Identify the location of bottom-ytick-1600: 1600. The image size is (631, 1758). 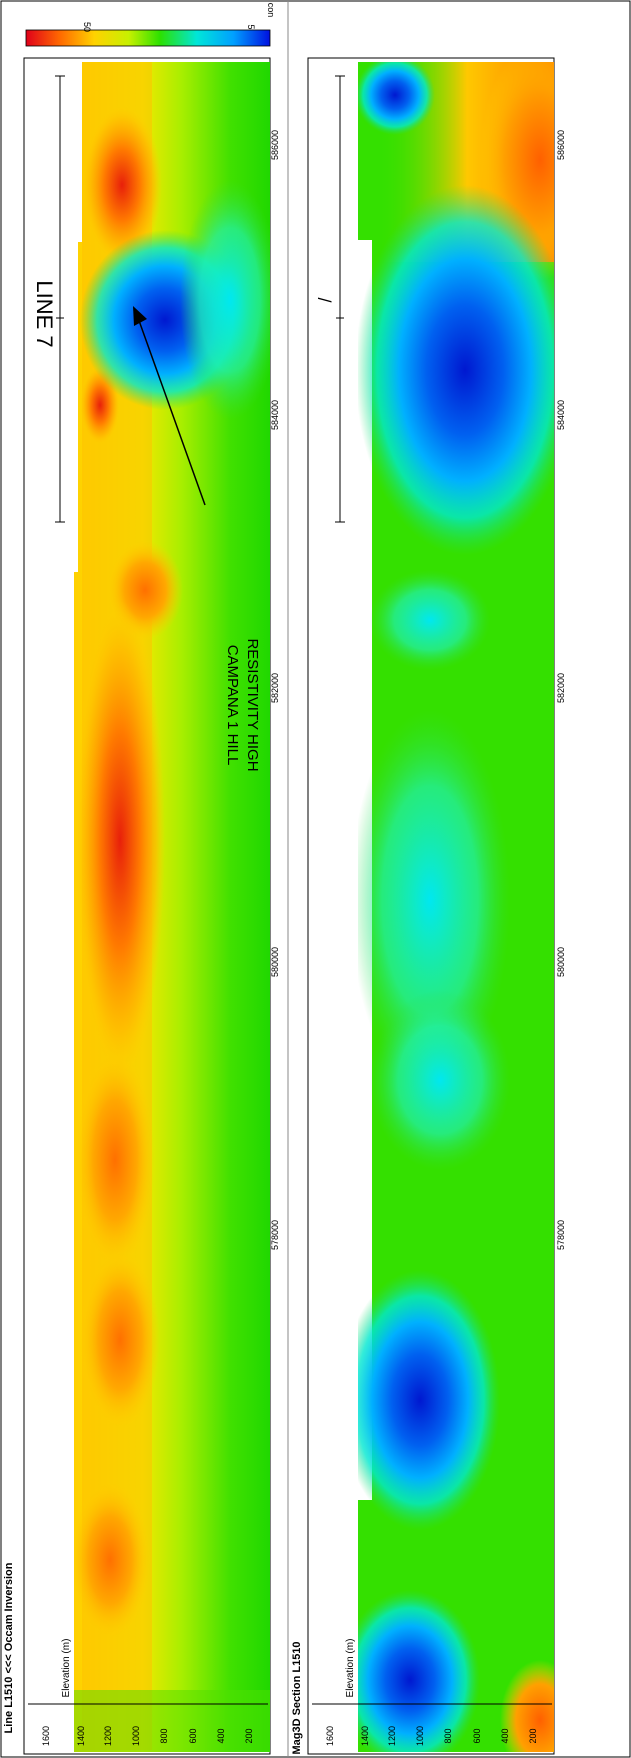
(330, 1736).